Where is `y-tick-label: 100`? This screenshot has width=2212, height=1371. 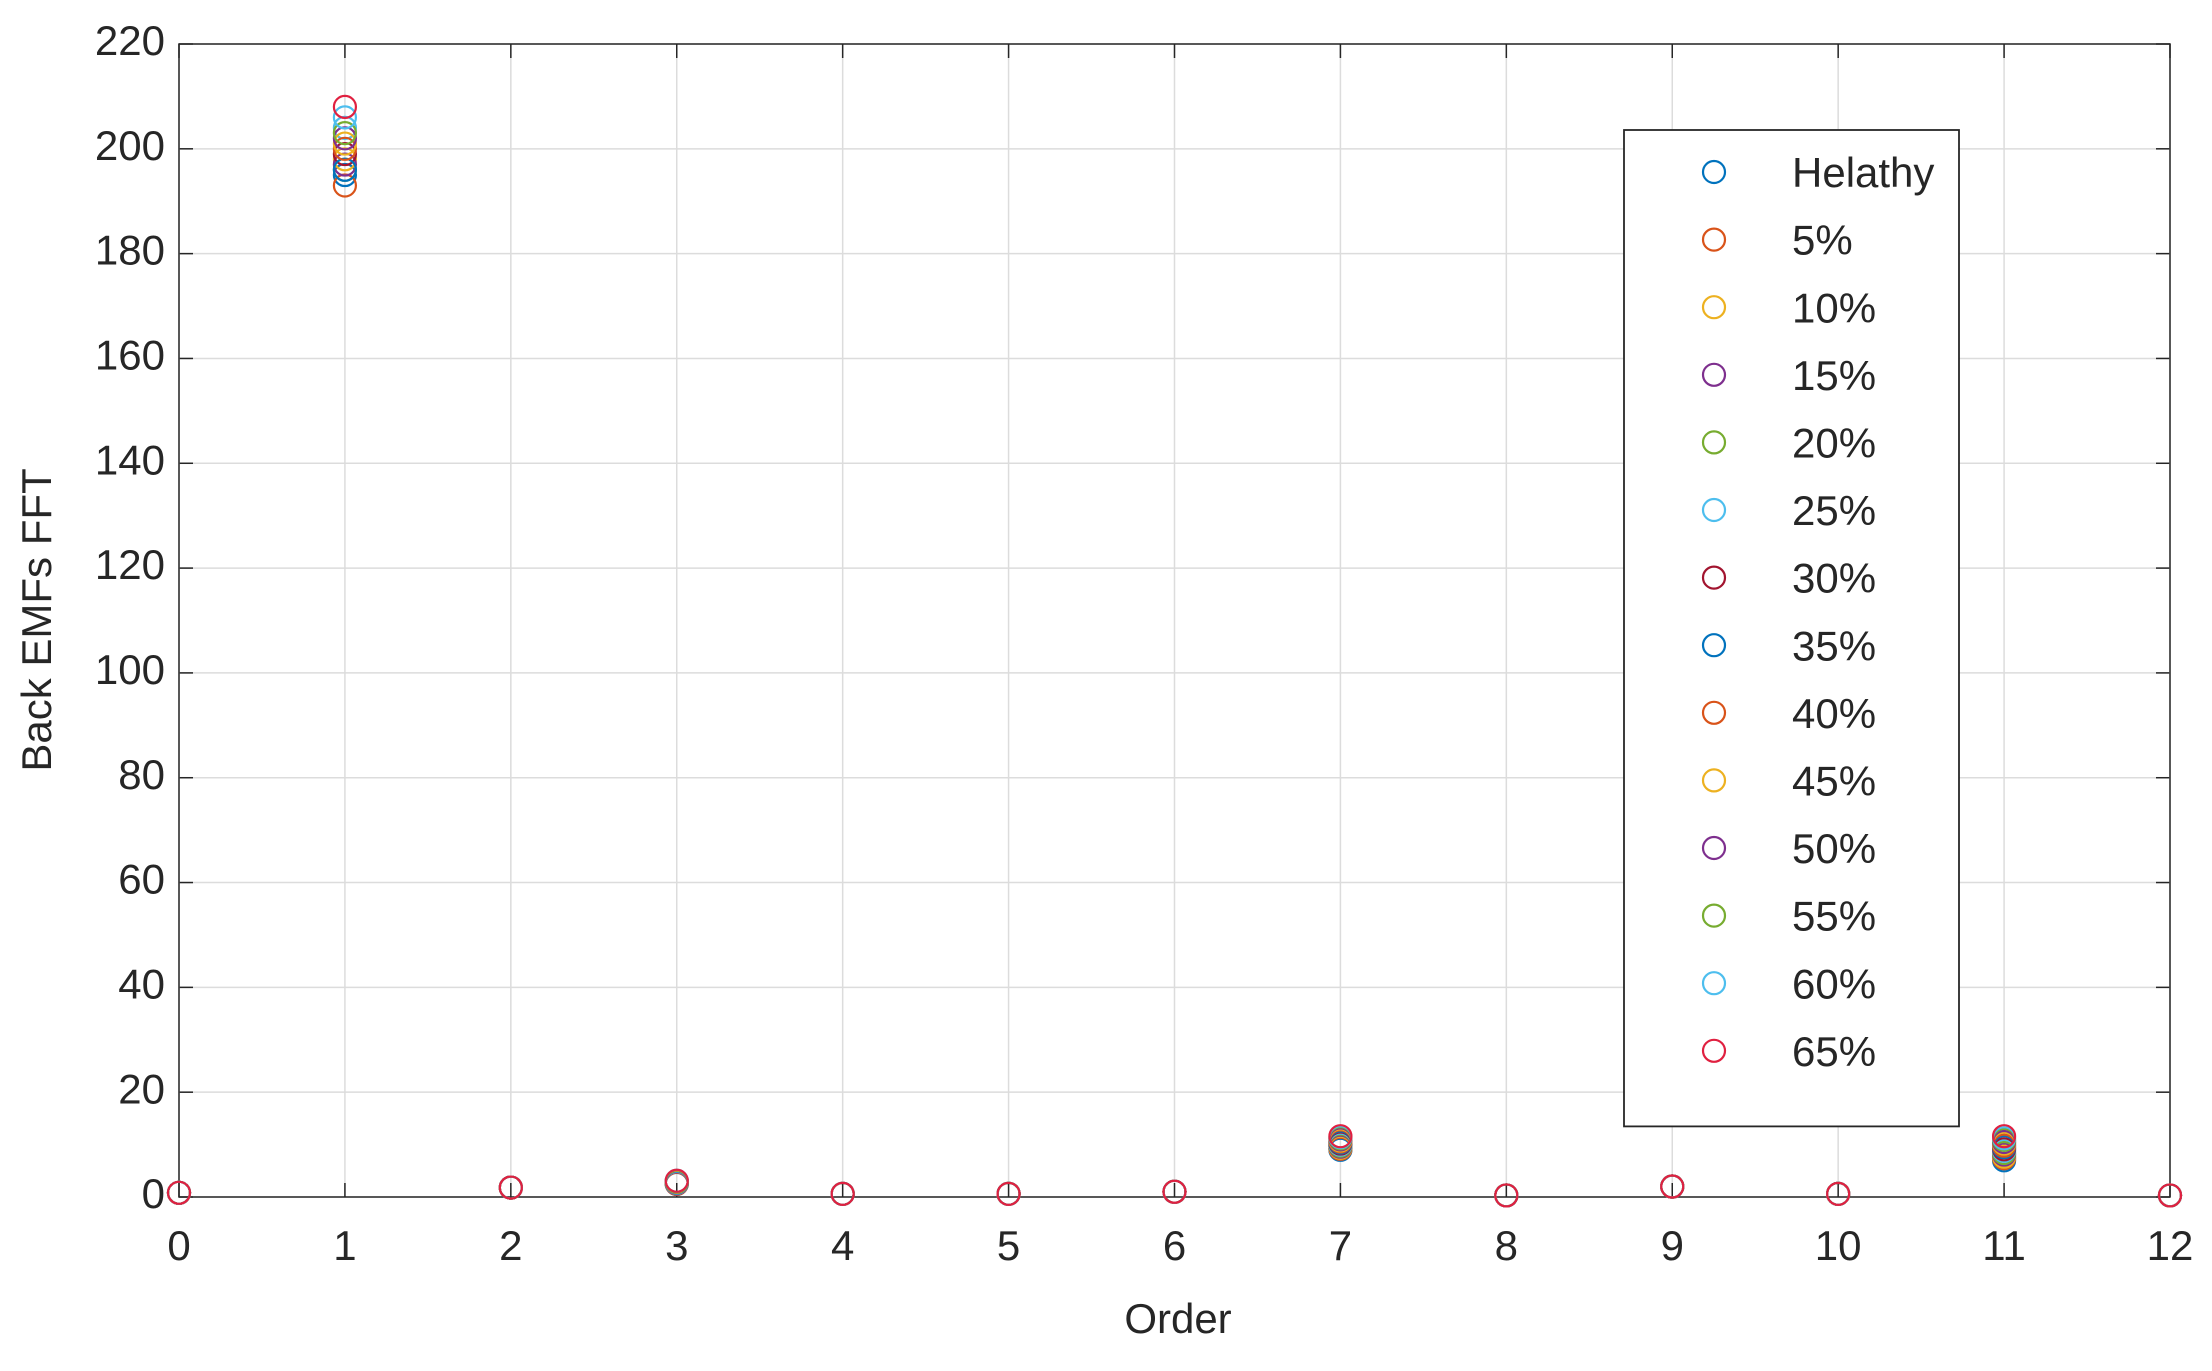 y-tick-label: 100 is located at coordinates (130, 669).